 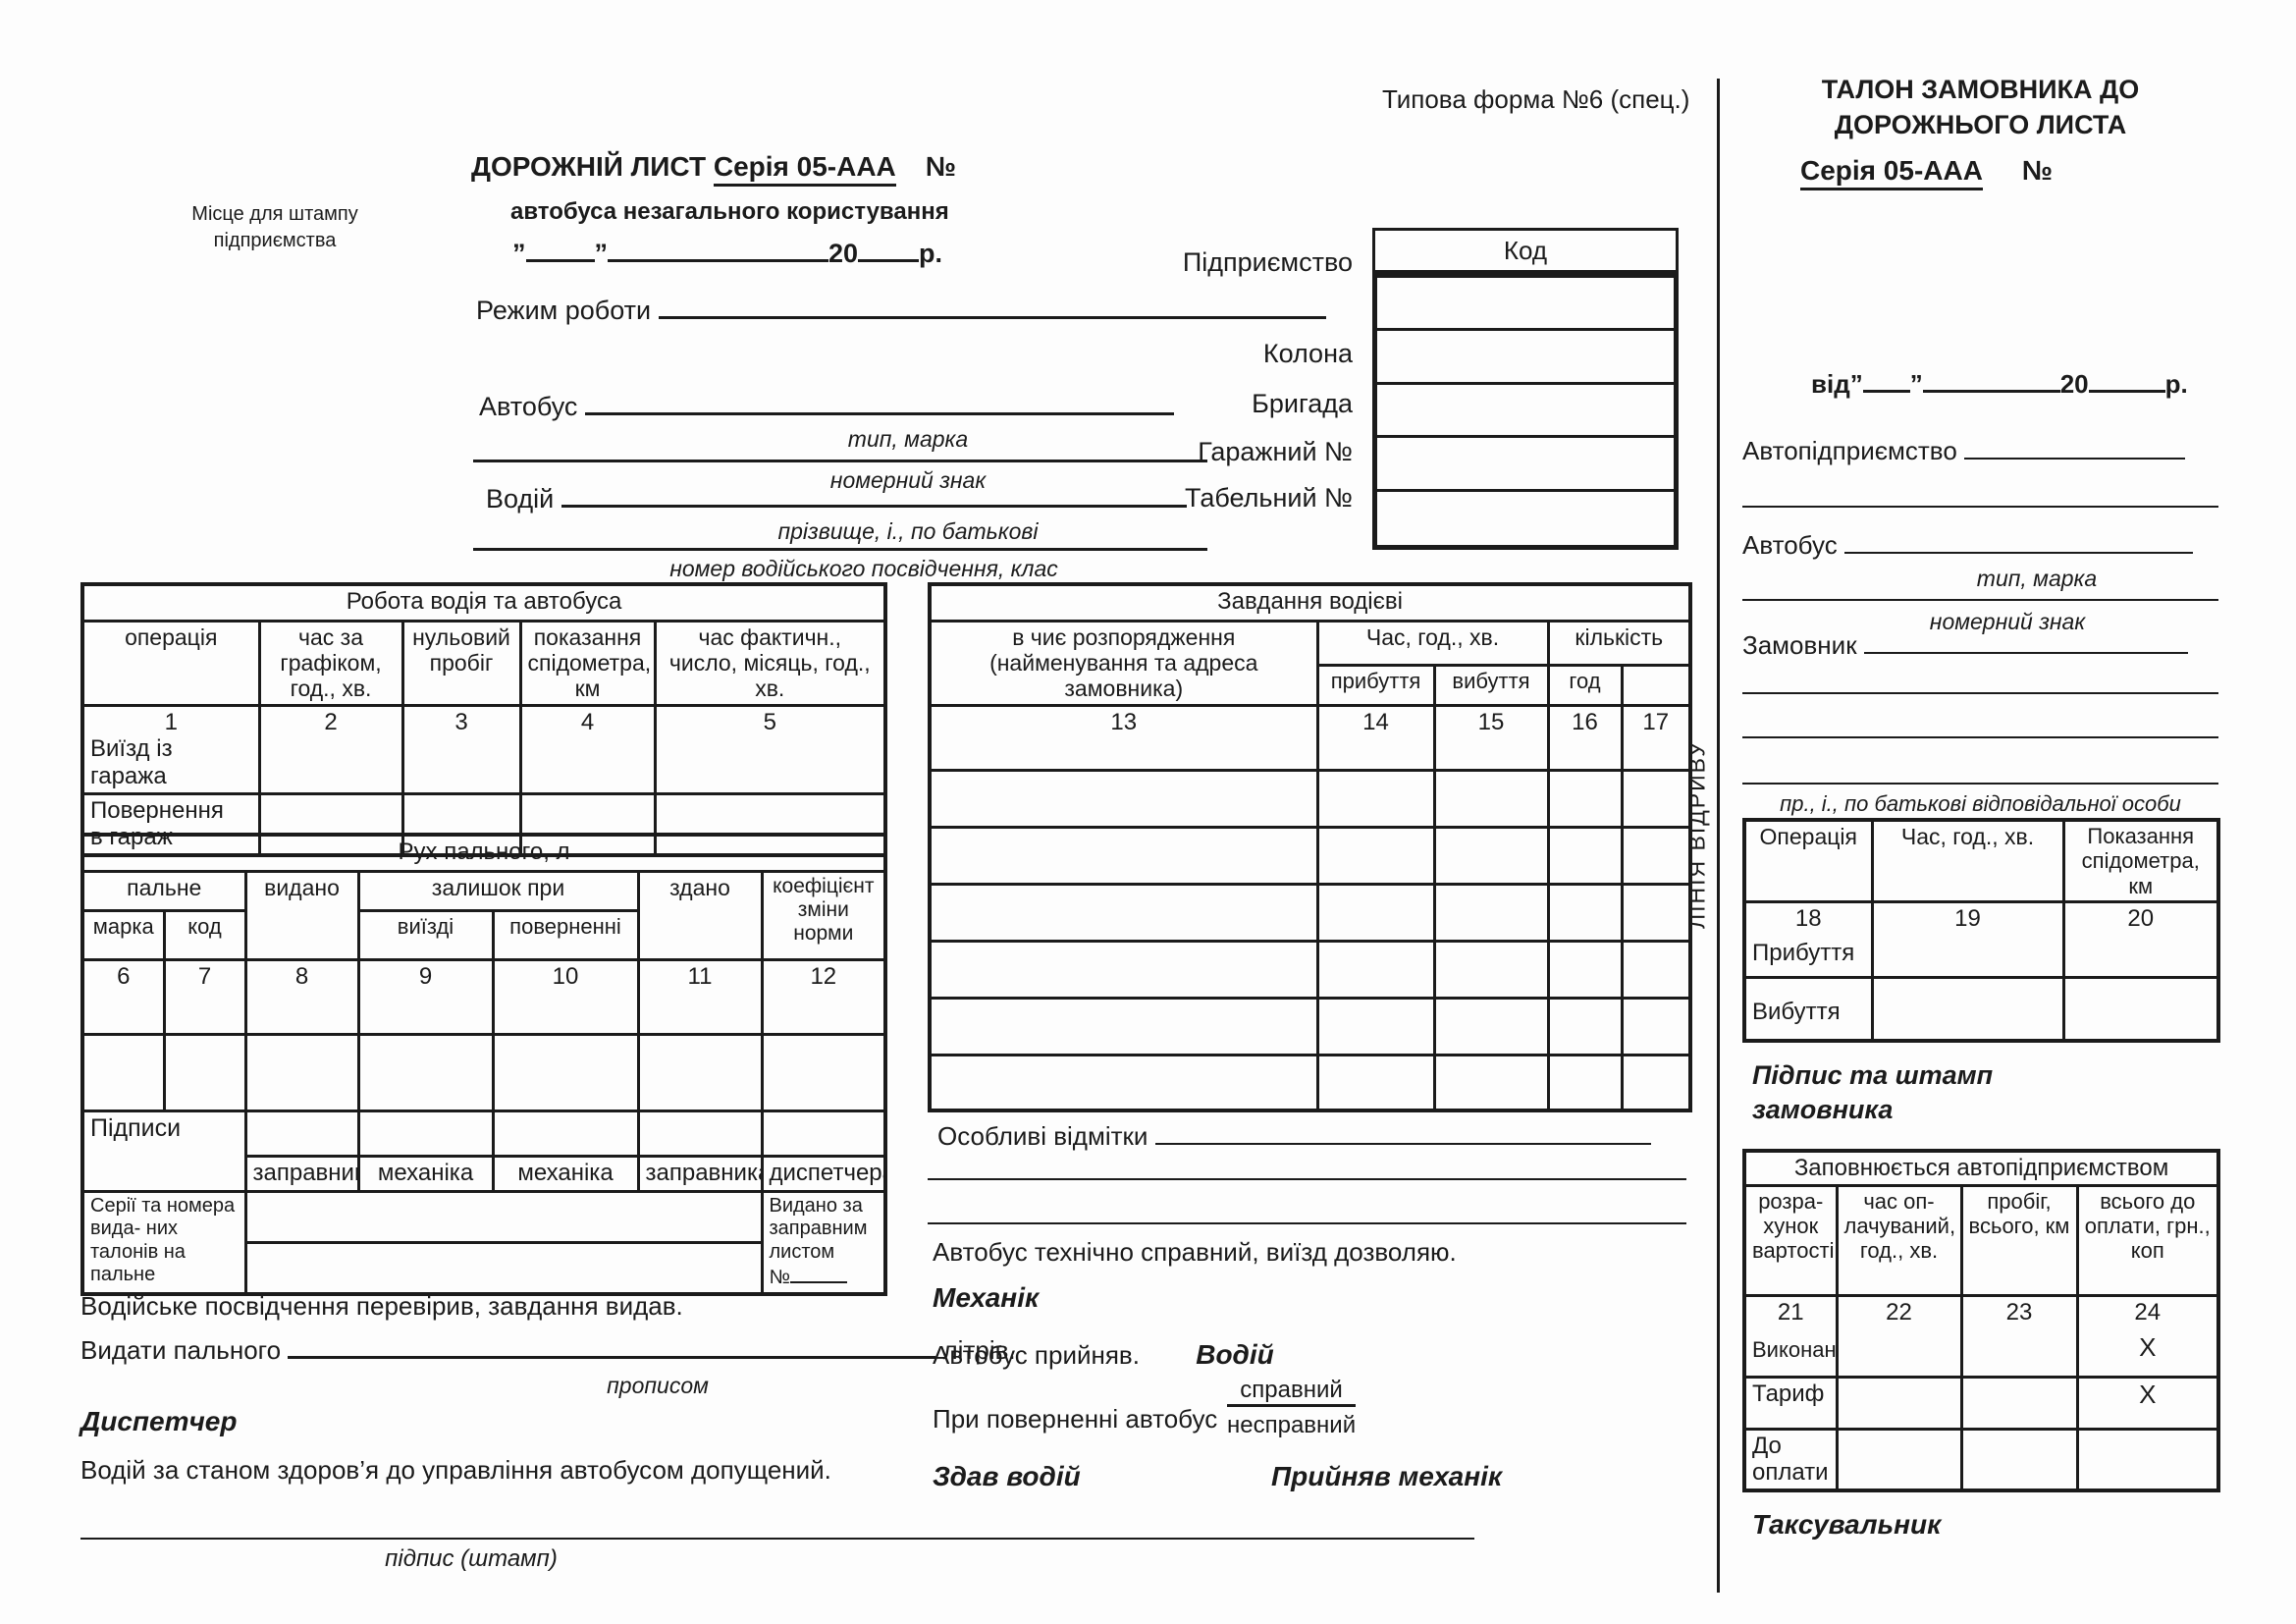 What do you see at coordinates (426, 934) in the screenshot?
I see `fuel-at-departure-header: виїзді` at bounding box center [426, 934].